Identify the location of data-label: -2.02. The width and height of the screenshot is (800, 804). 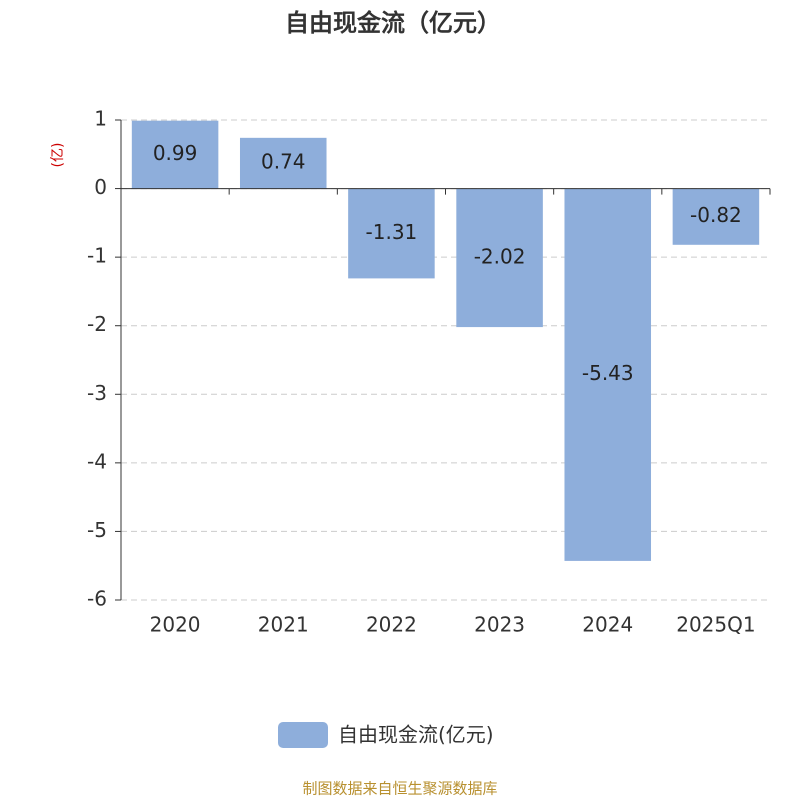
(500, 256).